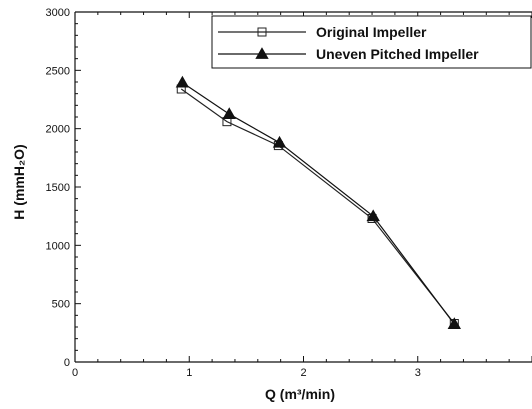 This screenshot has height=409, width=532. Describe the element at coordinates (58, 13) in the screenshot. I see `y-tick-label: 3000` at that location.